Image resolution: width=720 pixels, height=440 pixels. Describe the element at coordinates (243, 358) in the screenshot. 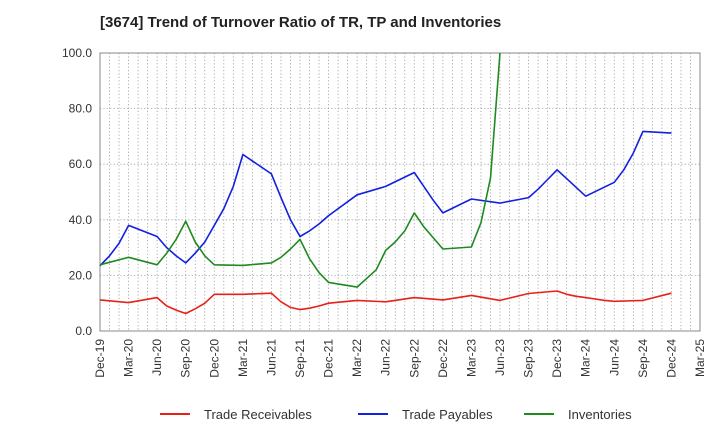

I see `x-tick-label: Mar-21` at that location.